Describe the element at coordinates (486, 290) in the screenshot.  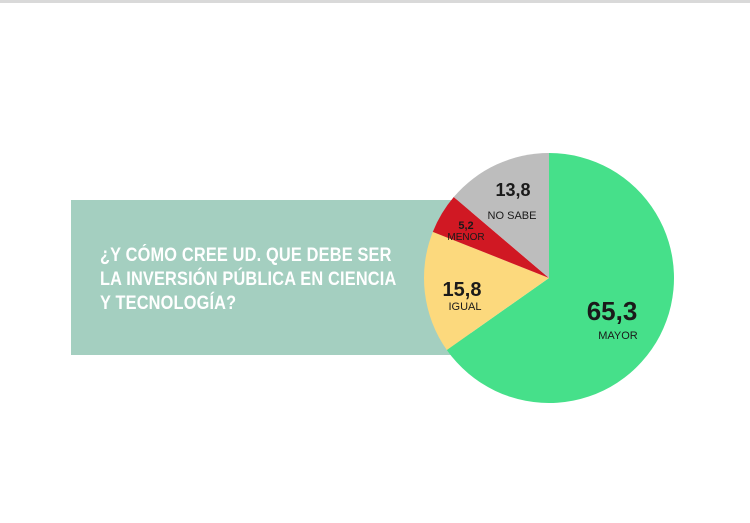
I see `pie-slice-igual` at that location.